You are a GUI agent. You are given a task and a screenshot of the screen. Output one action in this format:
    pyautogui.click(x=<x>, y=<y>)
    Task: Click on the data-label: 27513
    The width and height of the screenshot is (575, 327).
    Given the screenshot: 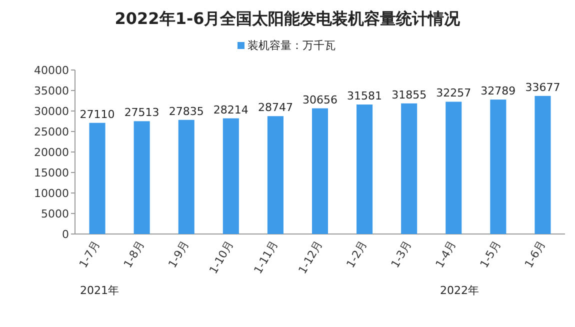 What is the action you would take?
    pyautogui.click(x=142, y=113)
    